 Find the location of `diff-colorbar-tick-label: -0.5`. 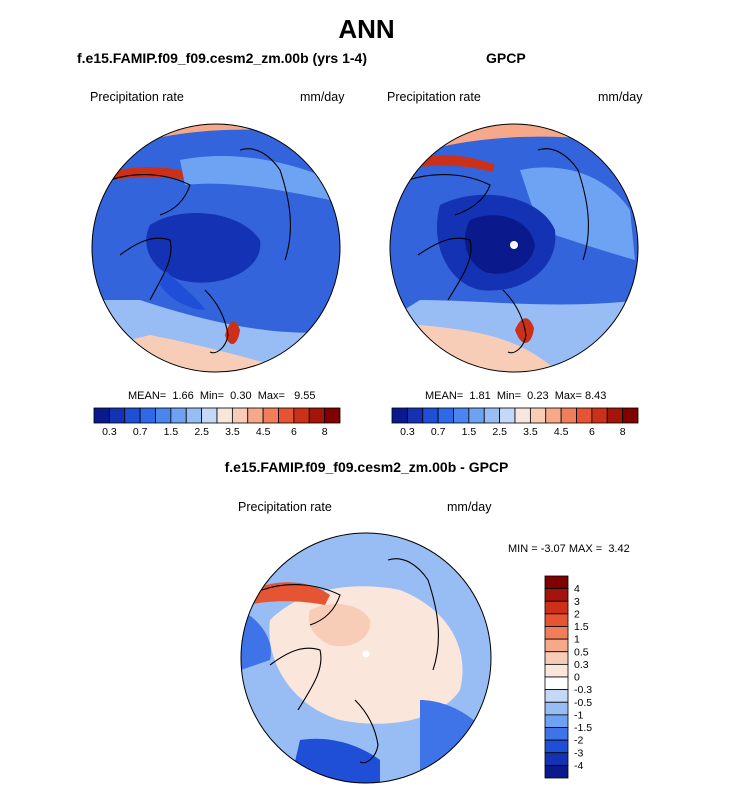

diff-colorbar-tick-label: -0.5 is located at coordinates (583, 703).